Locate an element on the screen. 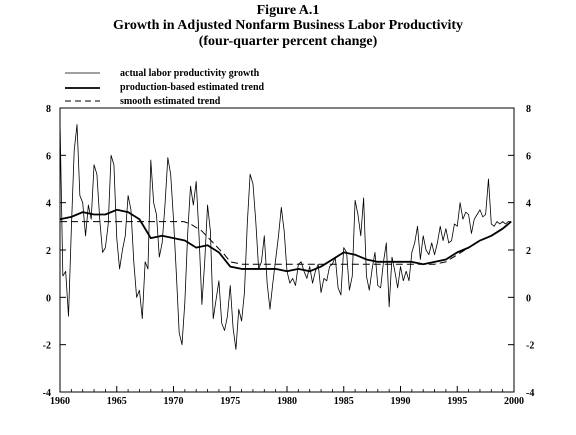  x-tick-label: 1970 is located at coordinates (174, 401).